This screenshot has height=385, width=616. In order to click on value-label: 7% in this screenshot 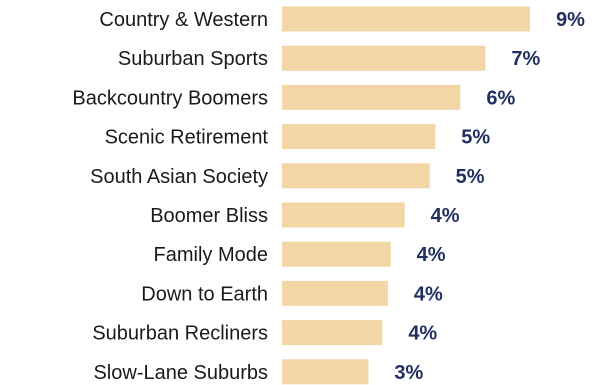, I will do `click(525, 59)`.